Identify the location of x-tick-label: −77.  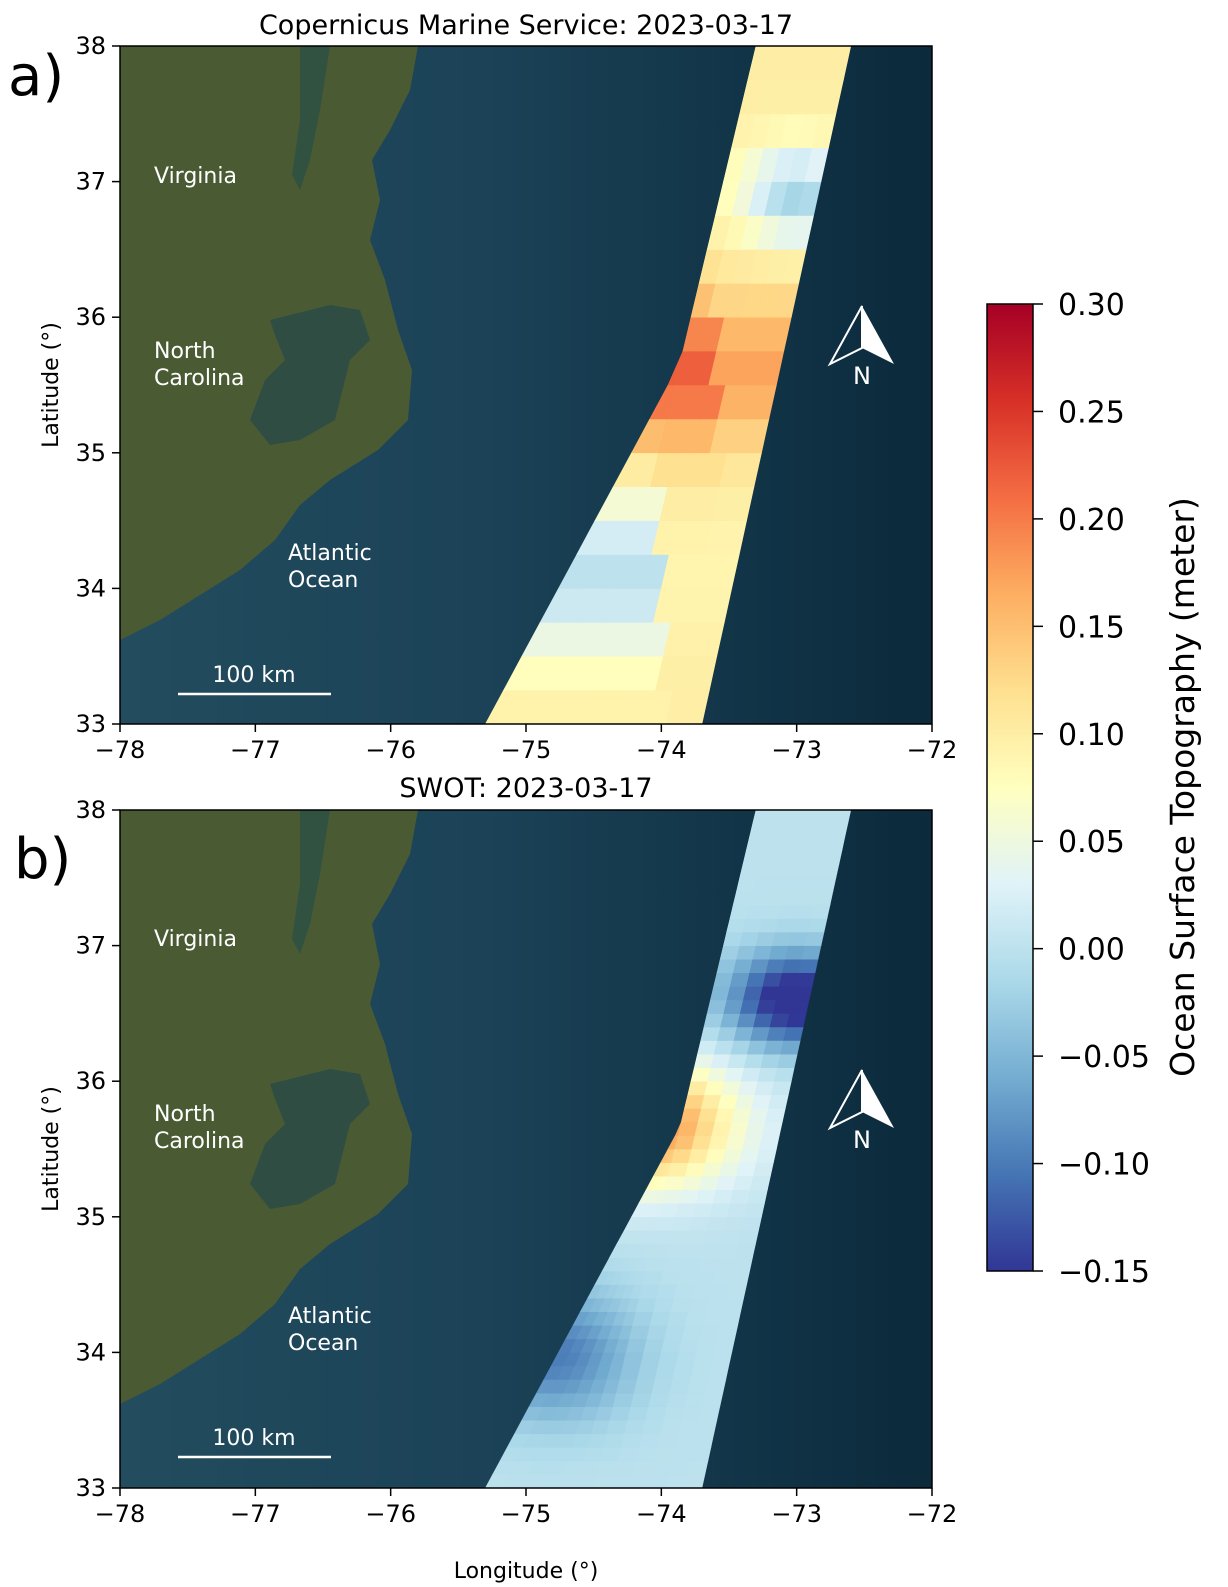
(255, 750).